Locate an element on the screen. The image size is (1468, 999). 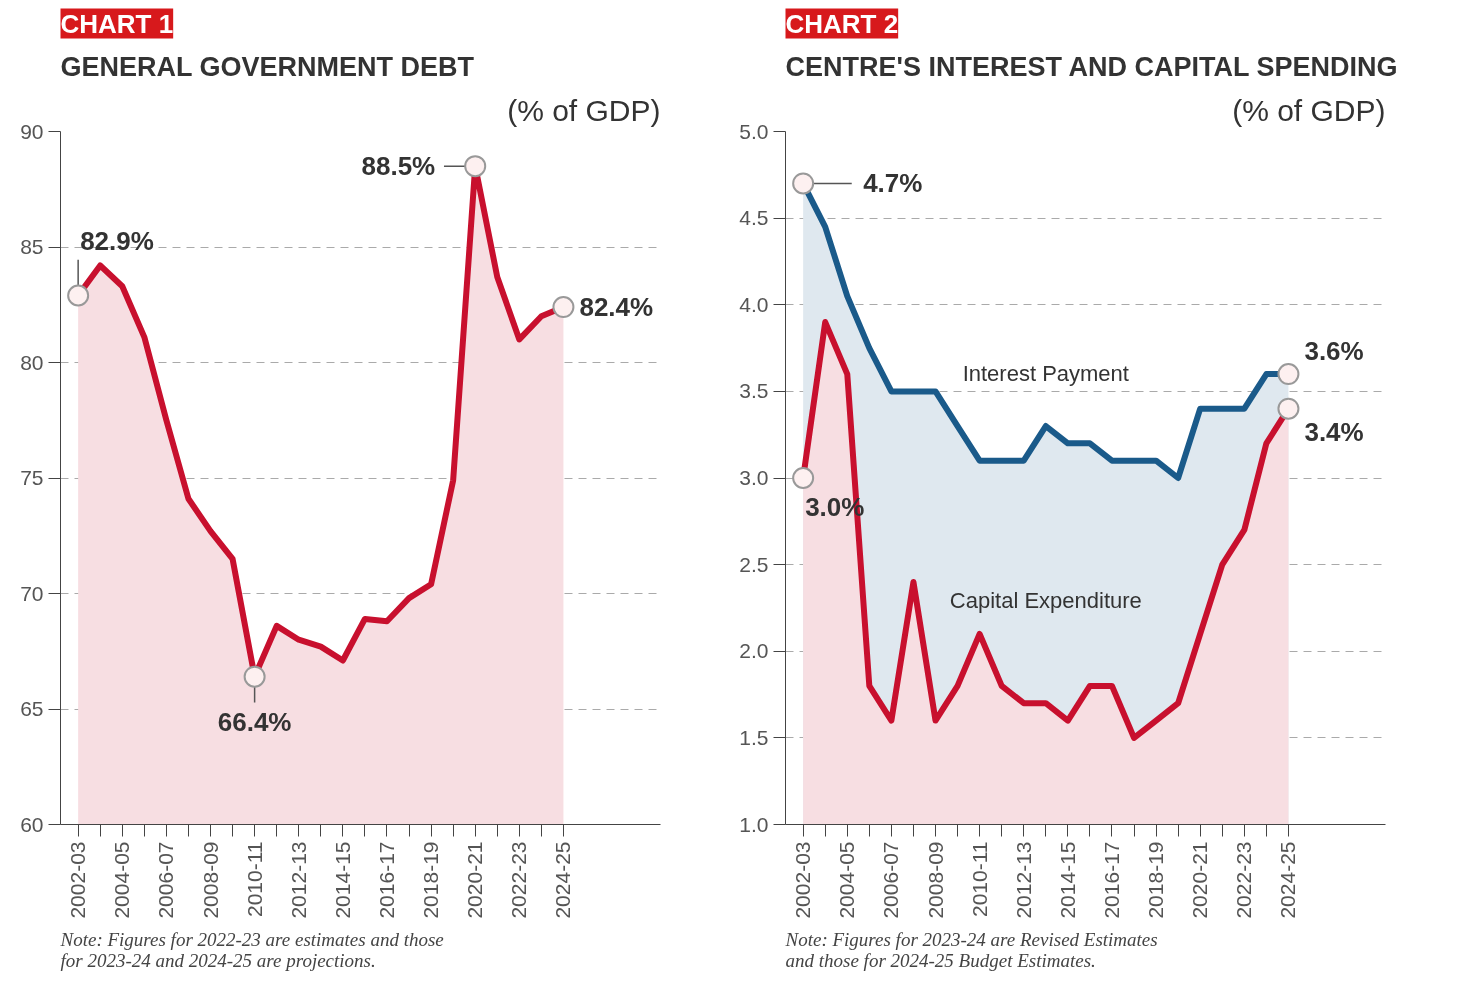
series-label: Interest Payment is located at coordinates (1045, 374).